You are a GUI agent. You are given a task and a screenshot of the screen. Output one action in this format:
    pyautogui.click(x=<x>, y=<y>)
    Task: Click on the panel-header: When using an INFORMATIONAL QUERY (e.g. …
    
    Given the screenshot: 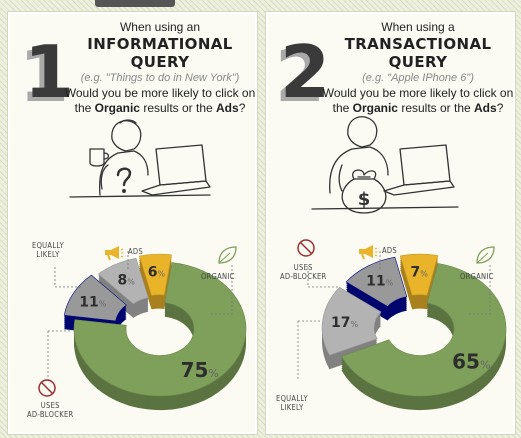 What is the action you would take?
    pyautogui.click(x=160, y=68)
    